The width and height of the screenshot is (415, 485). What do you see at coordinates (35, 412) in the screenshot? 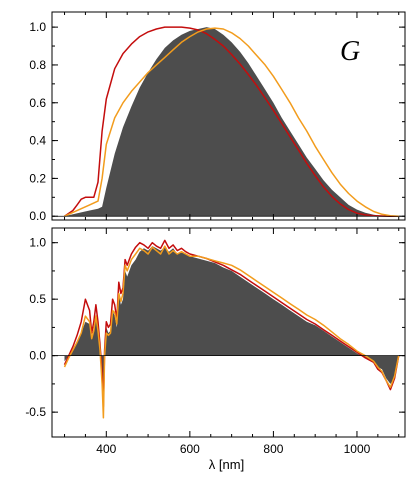
I see `y-tick-label: -0.5` at bounding box center [35, 412].